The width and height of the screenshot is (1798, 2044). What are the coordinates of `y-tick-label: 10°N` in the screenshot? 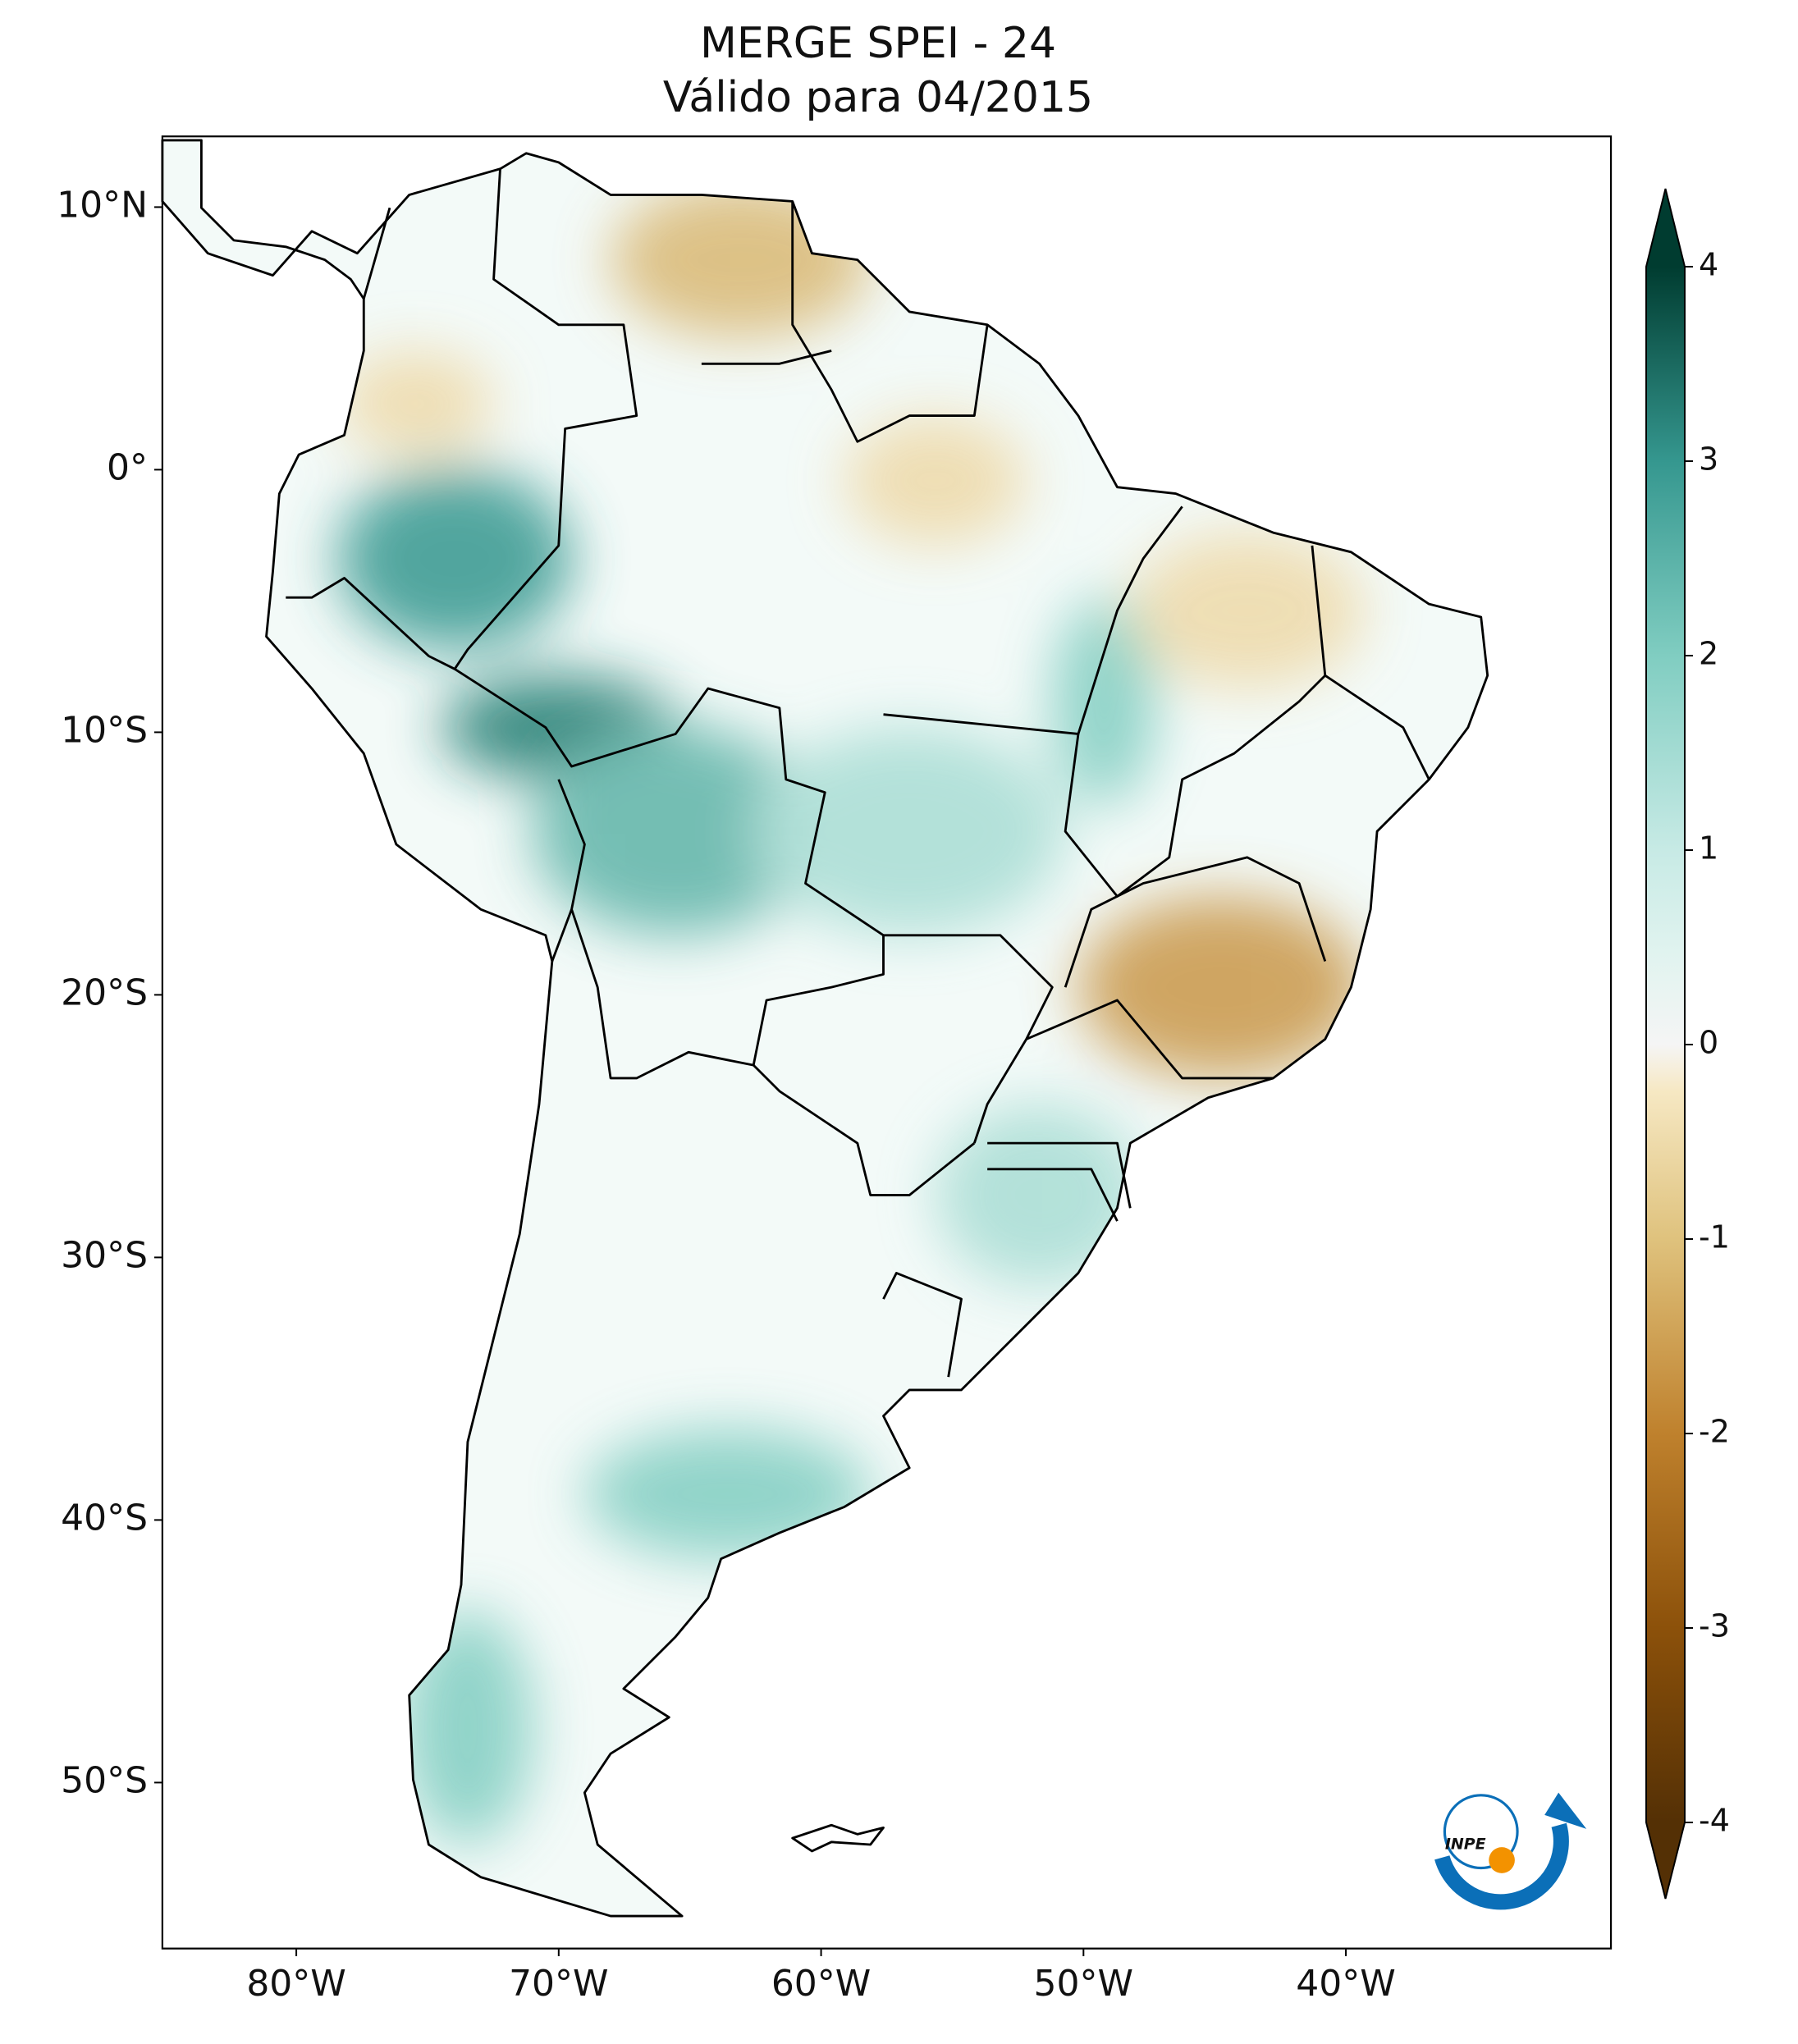 It's located at (102, 205).